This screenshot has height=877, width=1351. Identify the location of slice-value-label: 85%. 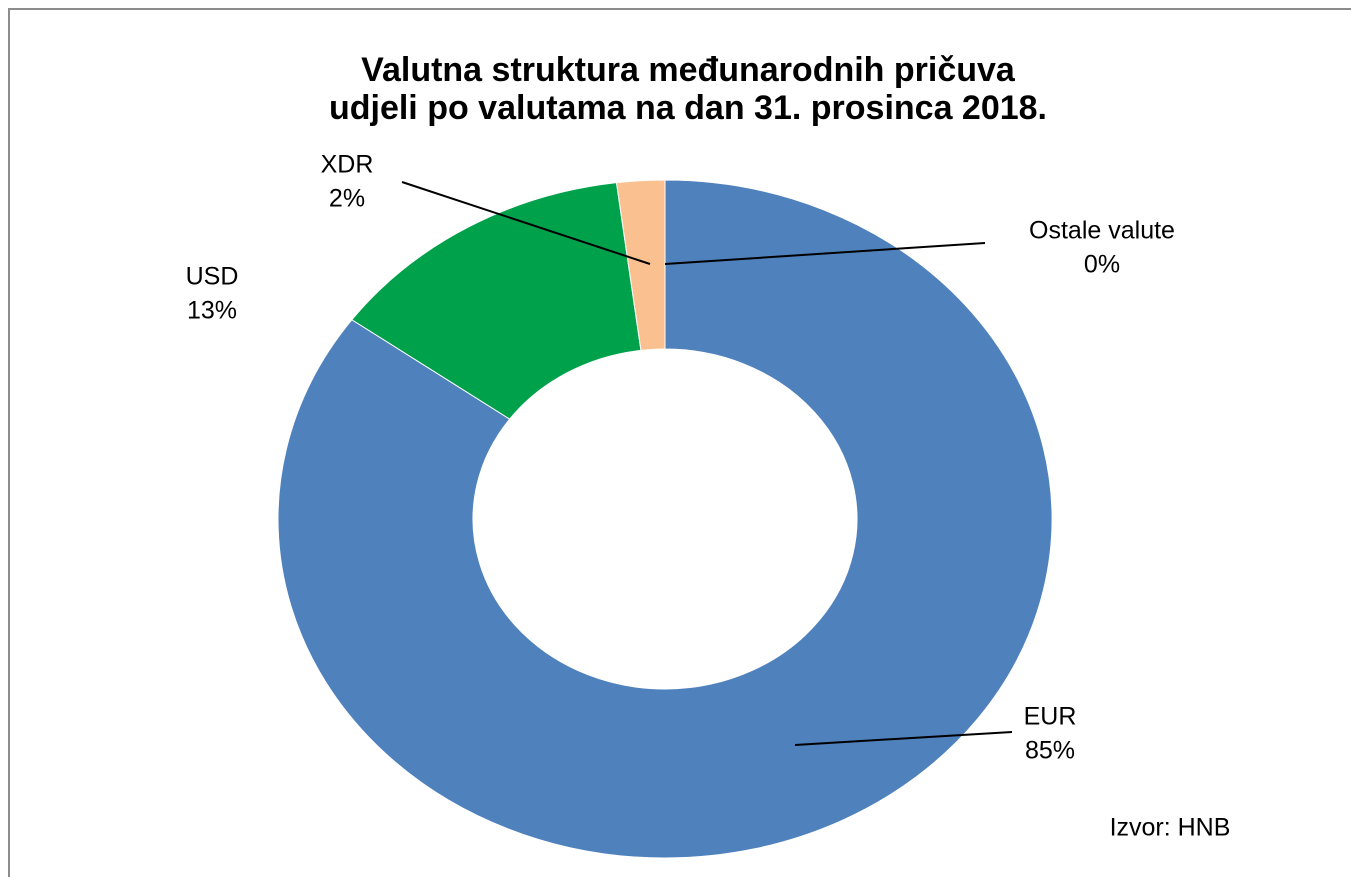
(1050, 751).